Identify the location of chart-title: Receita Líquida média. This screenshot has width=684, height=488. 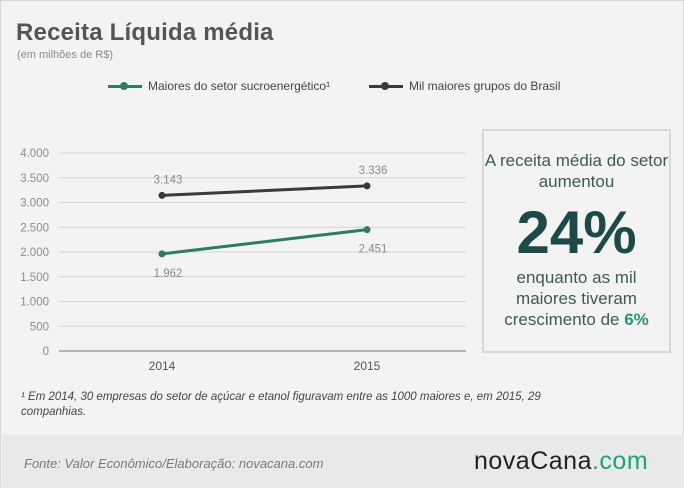
(145, 32).